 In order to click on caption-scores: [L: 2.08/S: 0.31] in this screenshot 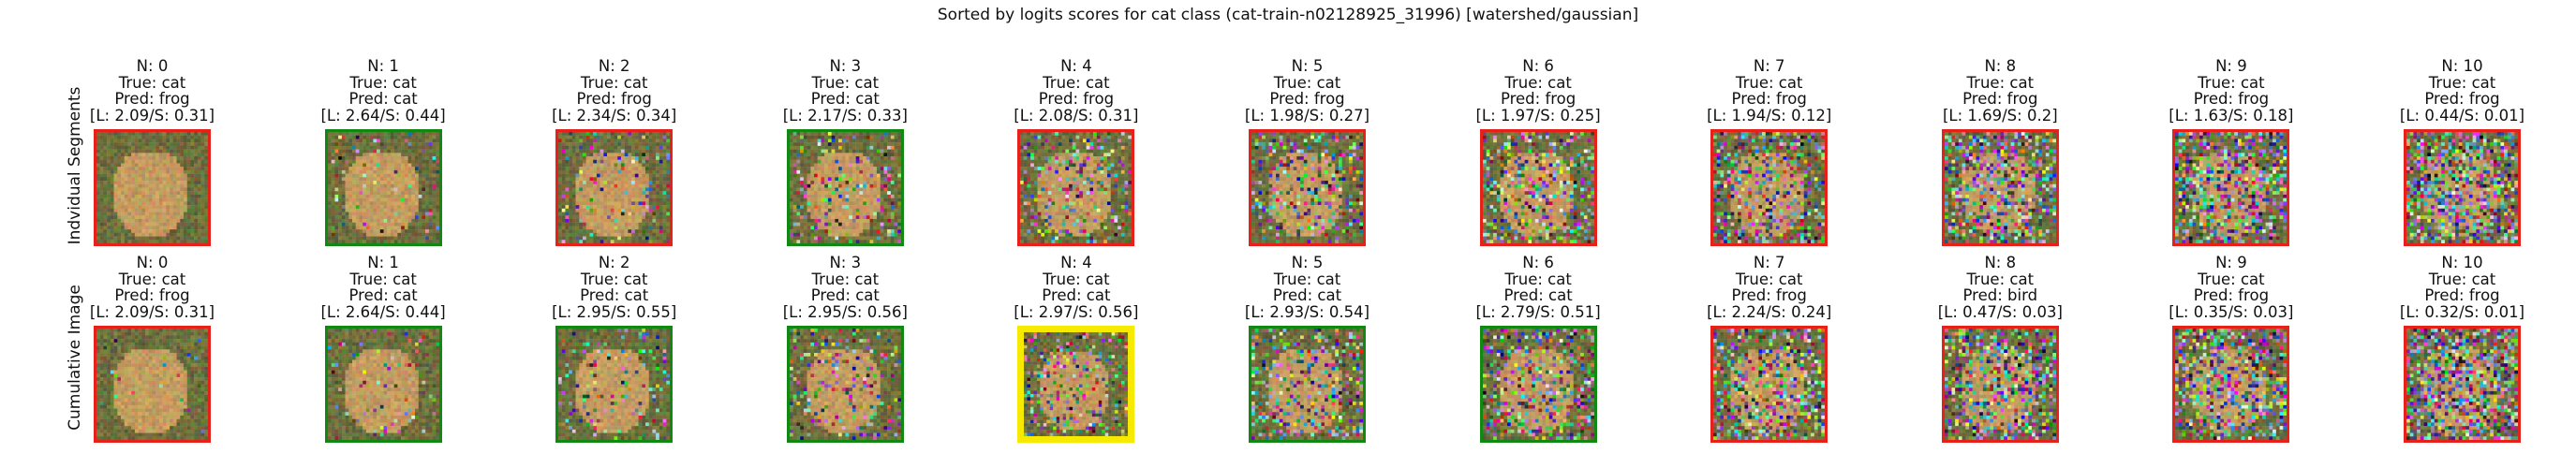, I will do `click(1076, 115)`.